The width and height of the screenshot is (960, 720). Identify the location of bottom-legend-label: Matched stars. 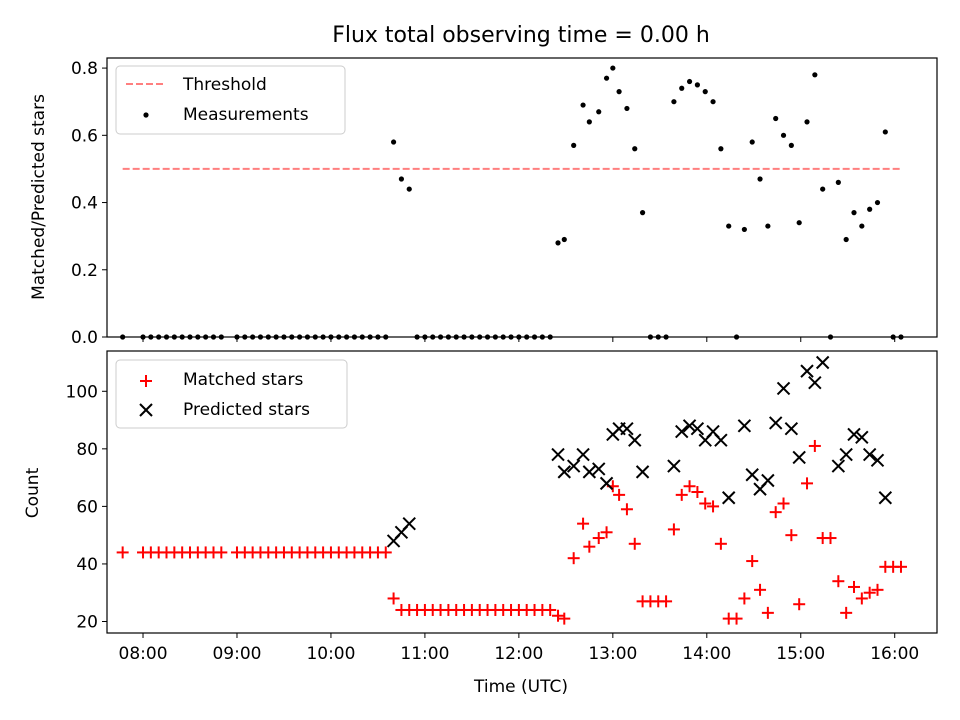
(243, 380).